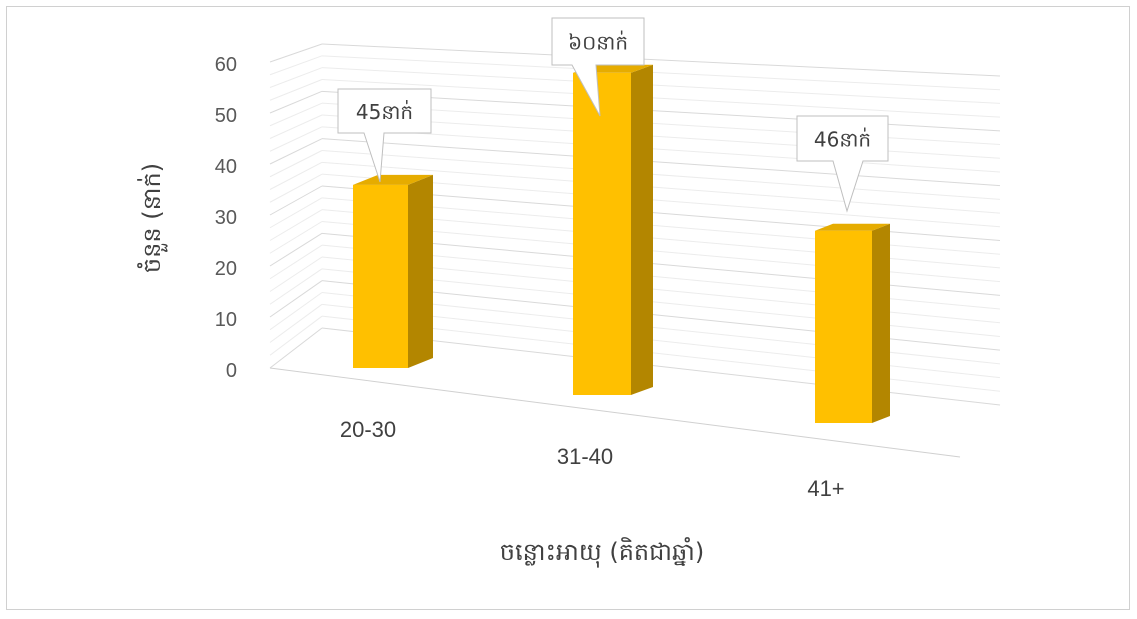 The height and width of the screenshot is (619, 1137). What do you see at coordinates (384, 111) in the screenshot?
I see `data-label: 45នាក់` at bounding box center [384, 111].